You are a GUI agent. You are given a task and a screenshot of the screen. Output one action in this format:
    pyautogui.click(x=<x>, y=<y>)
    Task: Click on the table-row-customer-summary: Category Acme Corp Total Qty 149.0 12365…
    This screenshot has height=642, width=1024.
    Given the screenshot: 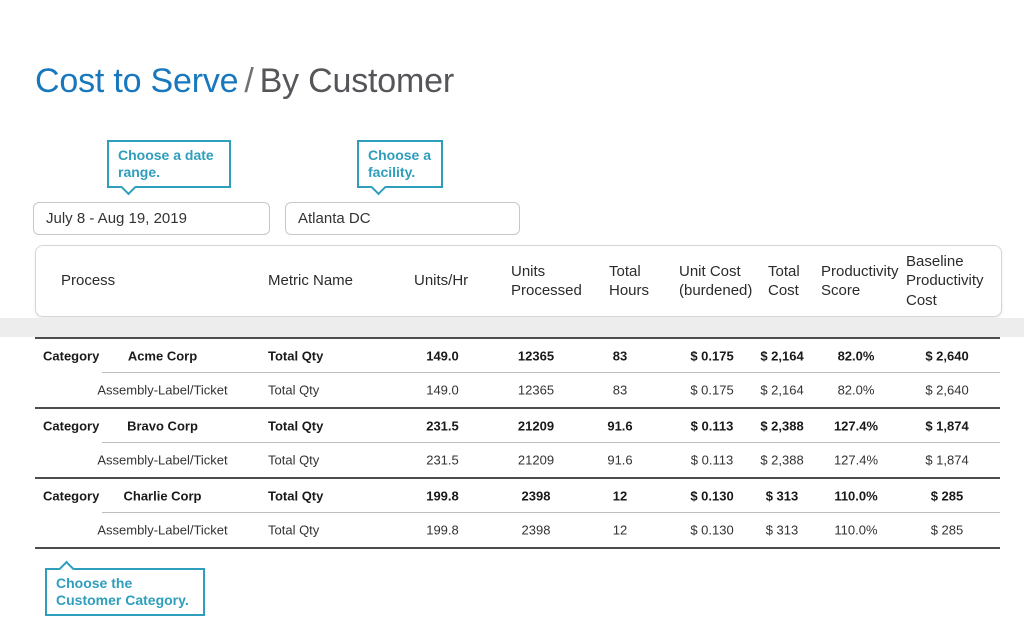 What is the action you would take?
    pyautogui.click(x=517, y=355)
    